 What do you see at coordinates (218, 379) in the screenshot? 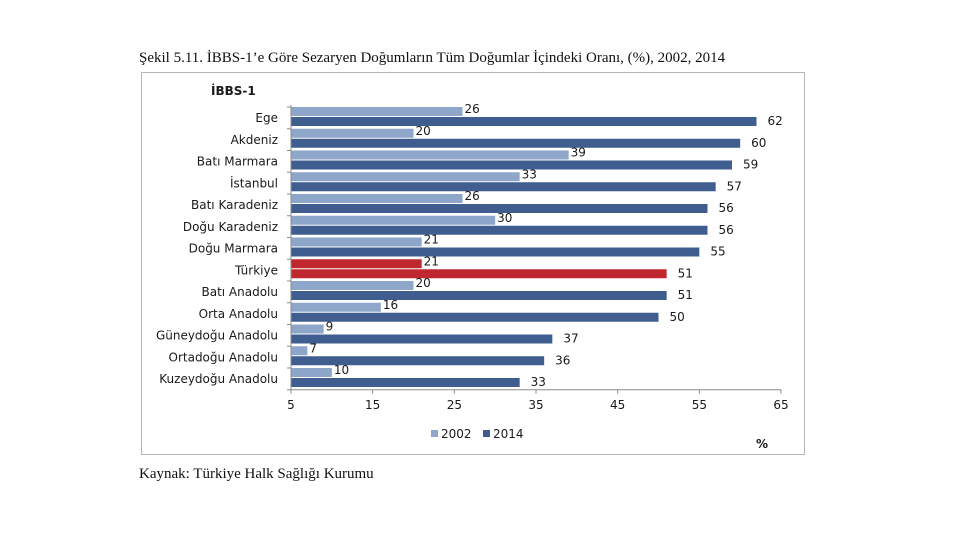
I see `category-label-kuzeydogu-anadolu: Kuzeydoğu Anadolu` at bounding box center [218, 379].